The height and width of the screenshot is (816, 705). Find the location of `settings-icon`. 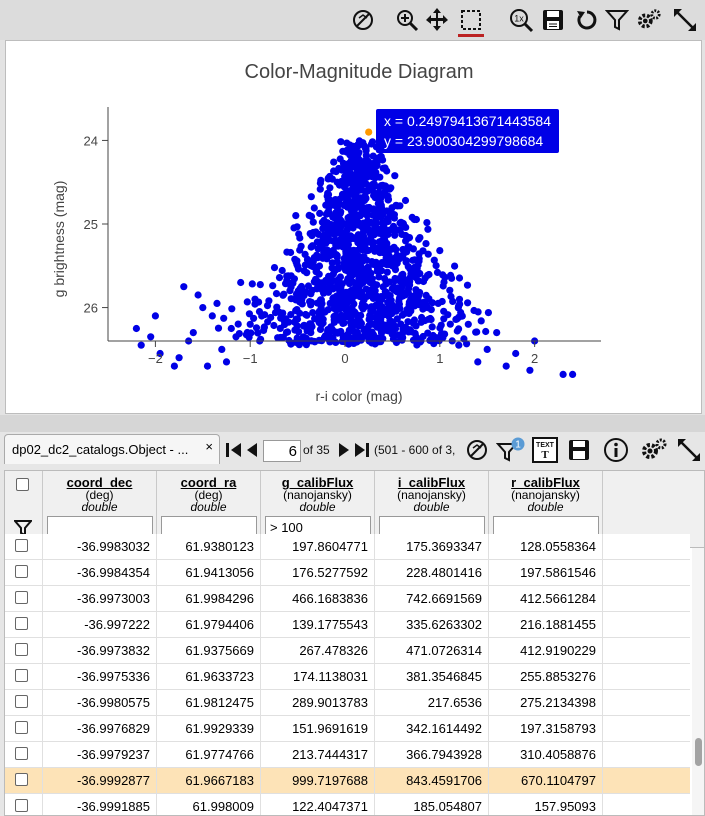

settings-icon is located at coordinates (649, 20).